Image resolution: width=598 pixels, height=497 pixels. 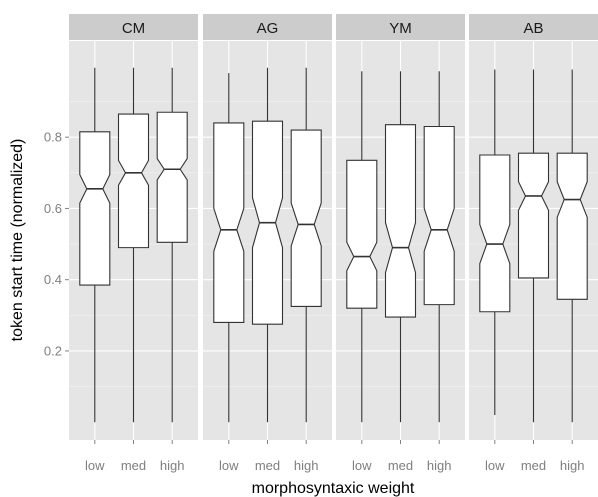 I want to click on box-cm-med, so click(x=133, y=245).